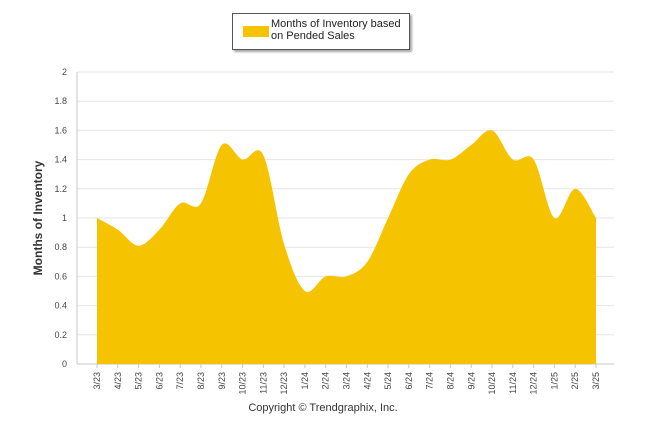 The width and height of the screenshot is (646, 434). Describe the element at coordinates (60, 276) in the screenshot. I see `y-tick-label: 0.6` at that location.